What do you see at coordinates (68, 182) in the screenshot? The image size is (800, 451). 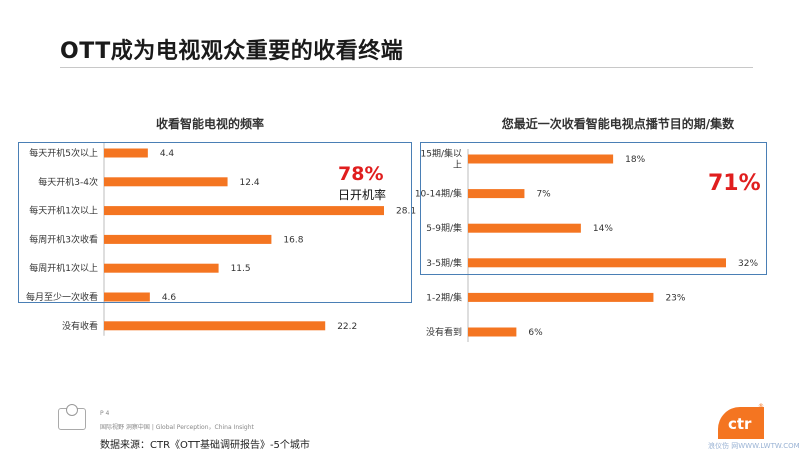 I see `category-label: 每天开机3-4次` at bounding box center [68, 182].